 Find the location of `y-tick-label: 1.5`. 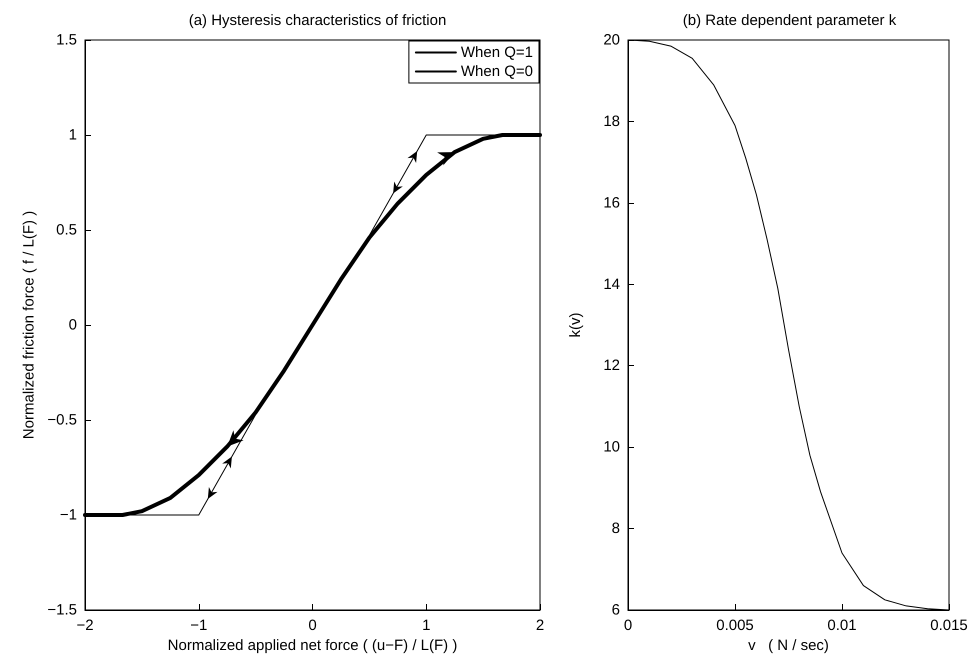

y-tick-label: 1.5 is located at coordinates (66, 40).